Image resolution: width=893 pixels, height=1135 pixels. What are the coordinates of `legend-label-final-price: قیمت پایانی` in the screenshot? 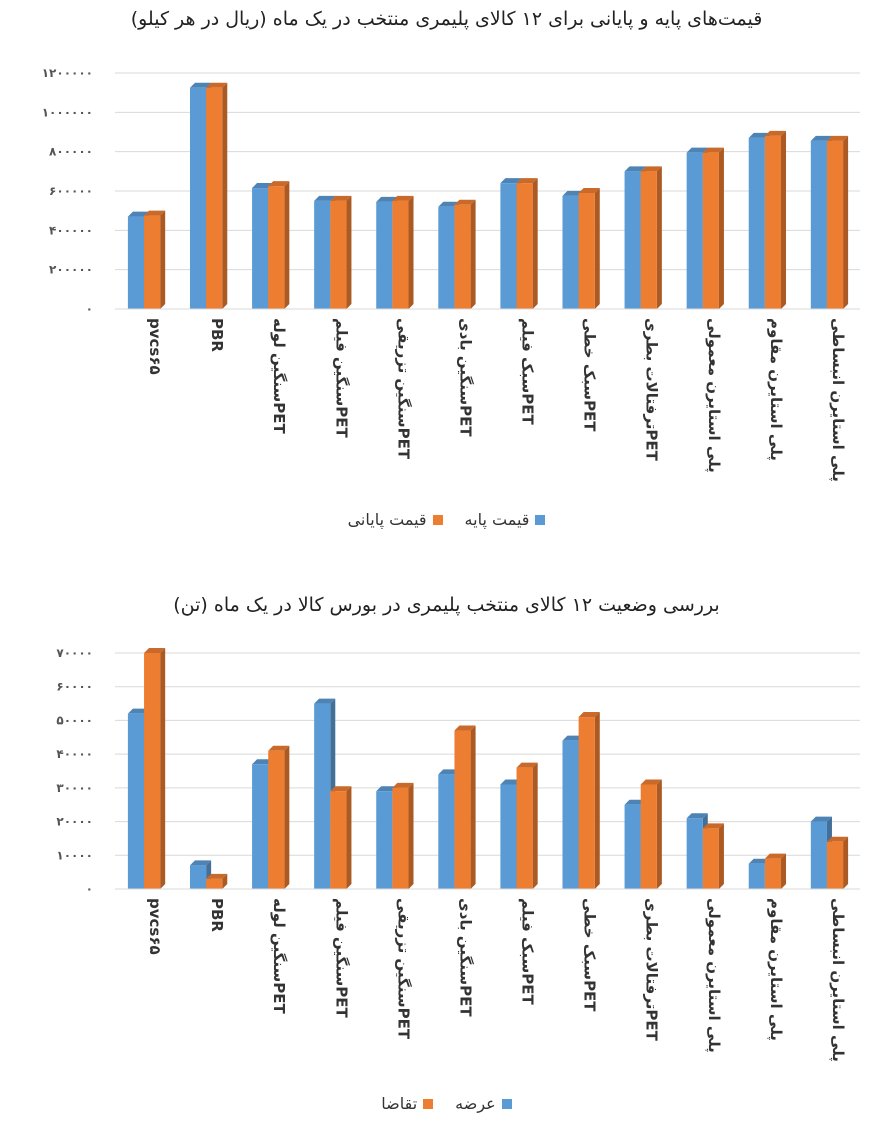 It's located at (387, 519).